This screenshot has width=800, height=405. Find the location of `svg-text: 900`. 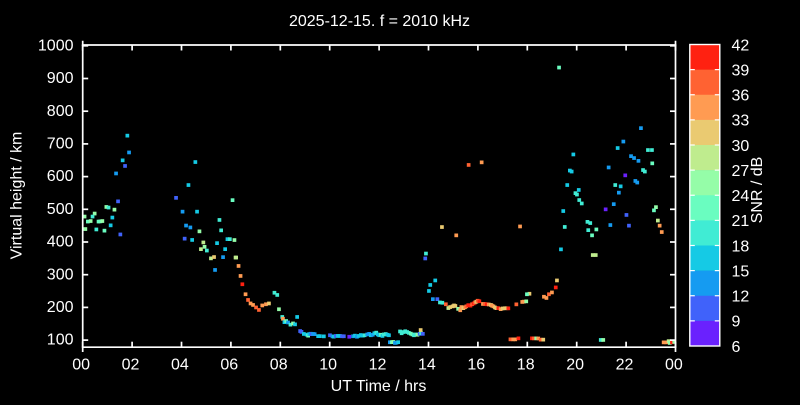

svg-text: 900 is located at coordinates (60, 78).